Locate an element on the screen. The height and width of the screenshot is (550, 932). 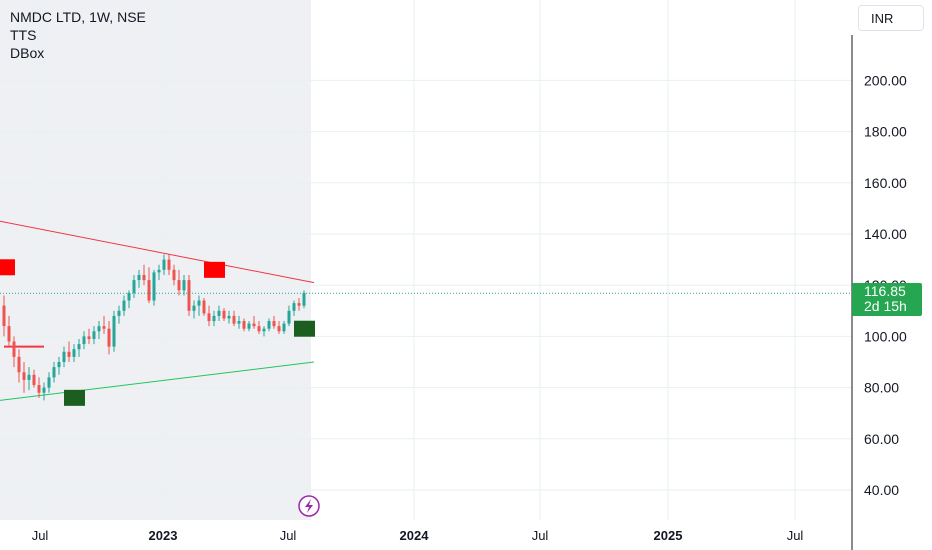
candle-series is located at coordinates (154, 327).